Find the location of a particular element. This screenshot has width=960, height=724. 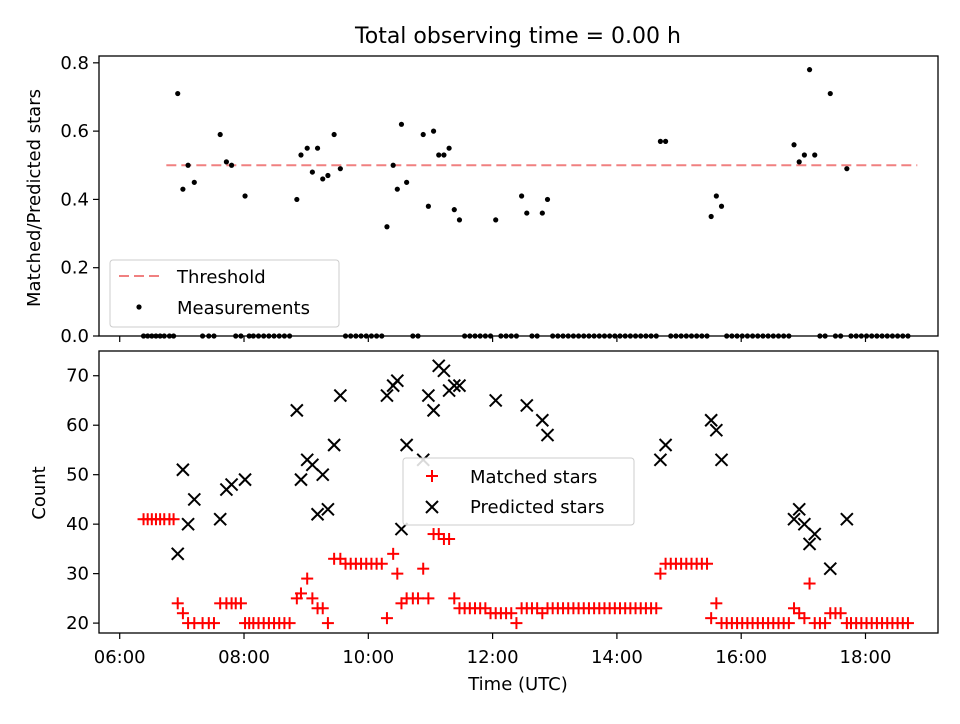

ratio-y-label: Matched/Predicted stars is located at coordinates (34, 198).